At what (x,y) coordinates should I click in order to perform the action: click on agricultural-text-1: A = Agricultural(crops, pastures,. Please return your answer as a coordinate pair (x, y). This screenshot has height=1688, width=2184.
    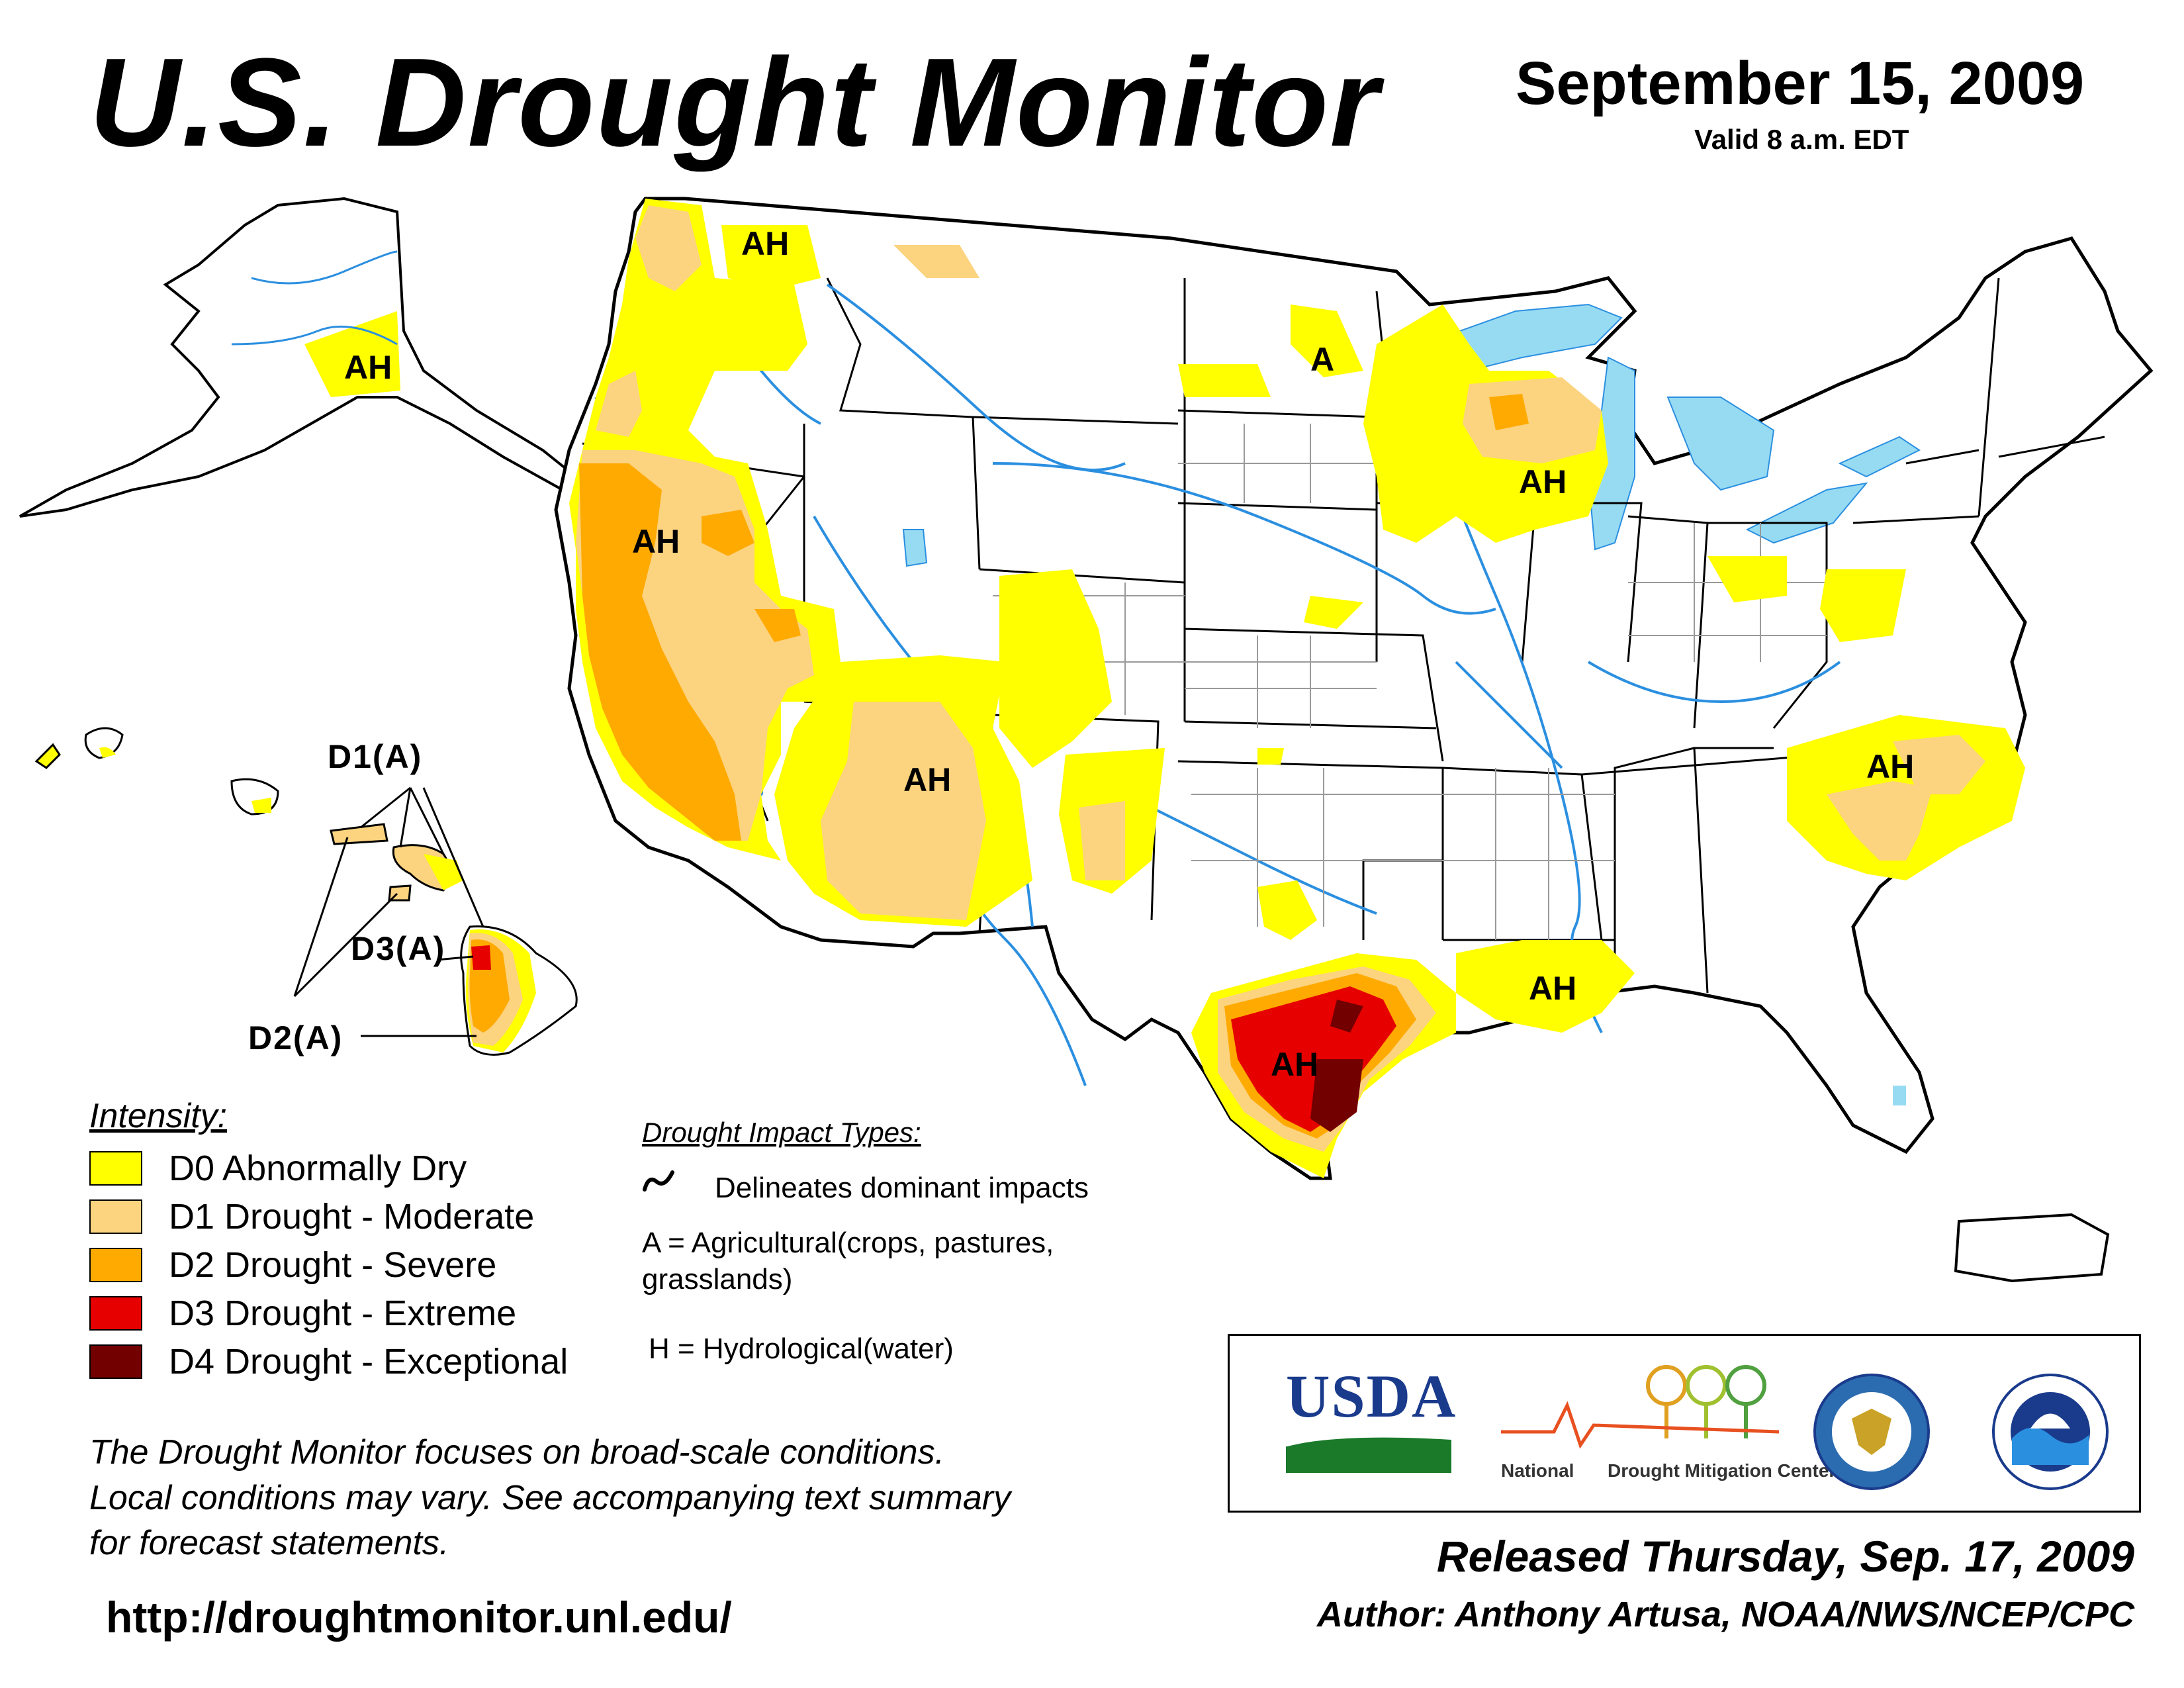
    Looking at the image, I should click on (848, 1243).